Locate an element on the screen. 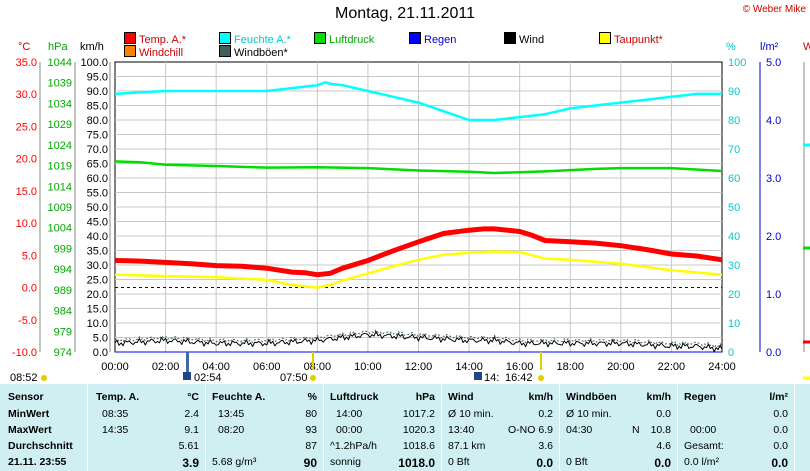 Image resolution: width=810 pixels, height=471 pixels. series-line-temp-a is located at coordinates (418, 252).